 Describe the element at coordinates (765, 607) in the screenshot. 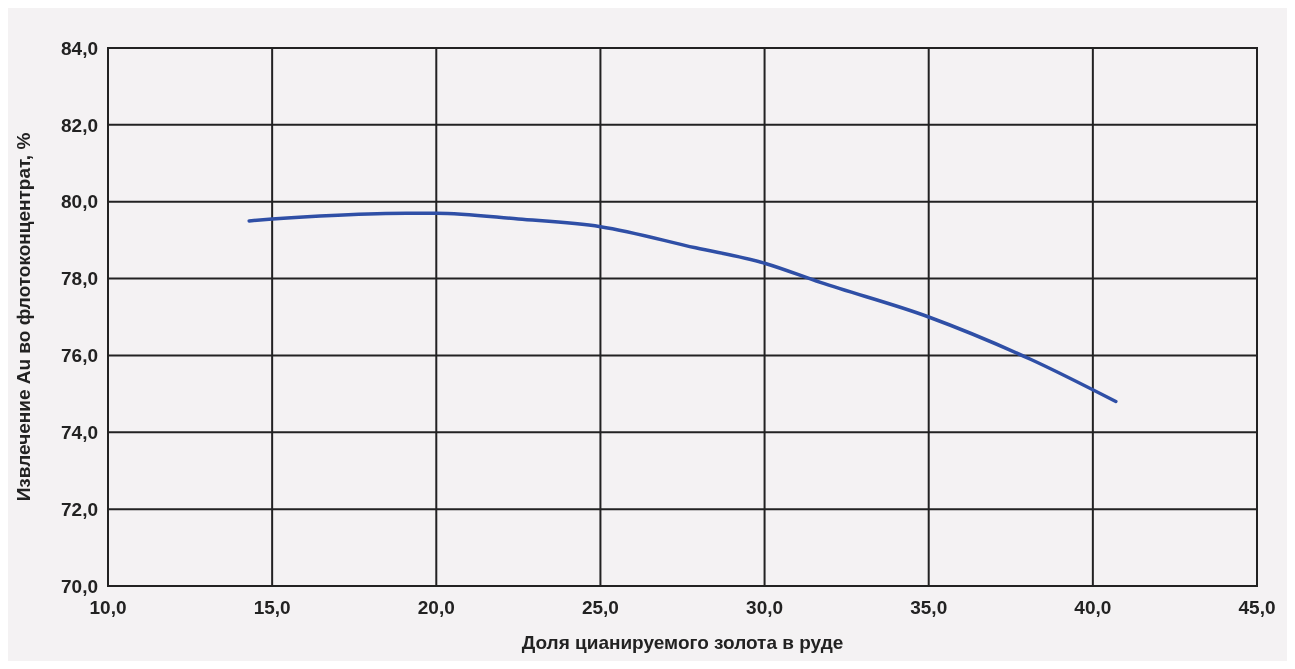

I see `x-tick-label: 30,0` at that location.